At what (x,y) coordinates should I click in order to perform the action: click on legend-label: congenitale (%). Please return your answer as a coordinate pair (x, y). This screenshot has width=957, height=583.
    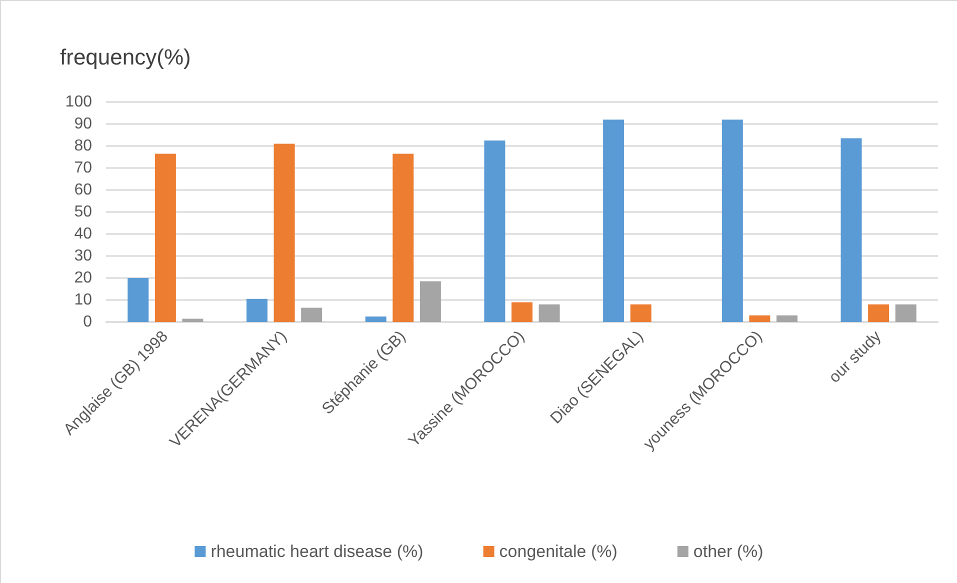
    Looking at the image, I should click on (558, 551).